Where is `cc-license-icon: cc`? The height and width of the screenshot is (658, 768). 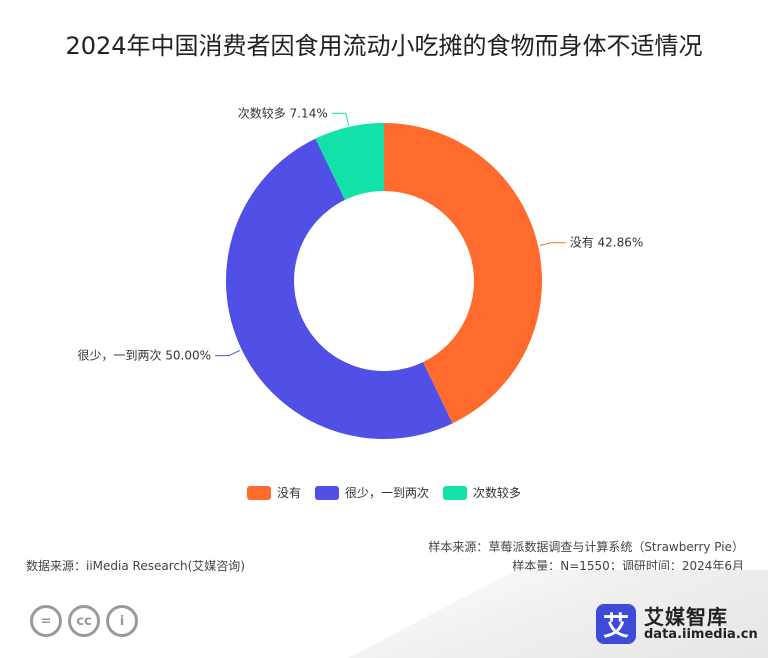
cc-license-icon: cc is located at coordinates (84, 621).